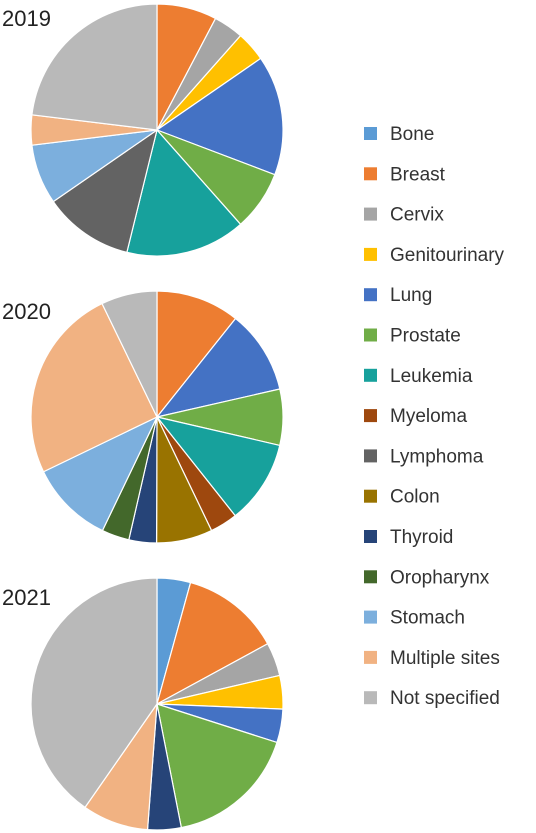 This screenshot has height=833, width=536. I want to click on legend-item-multiple-sites: Multiple sites, so click(432, 658).